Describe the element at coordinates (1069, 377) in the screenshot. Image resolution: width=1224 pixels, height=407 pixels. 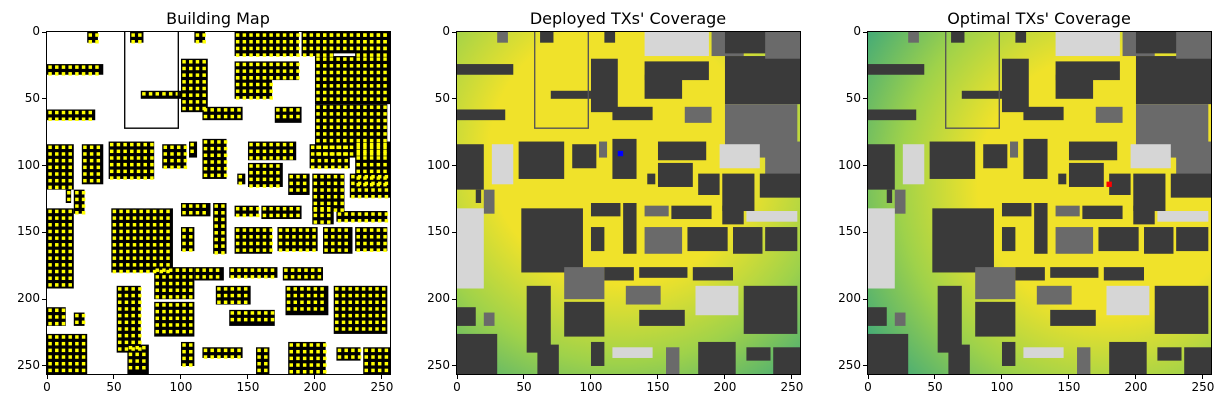
I see `x-tick-mark` at that location.